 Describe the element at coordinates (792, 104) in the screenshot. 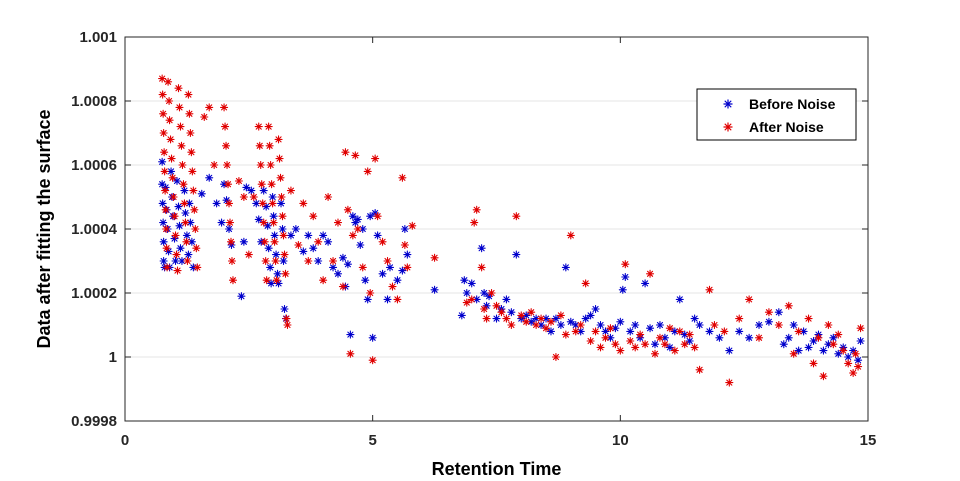

I see `legend-label: Before Noise` at that location.